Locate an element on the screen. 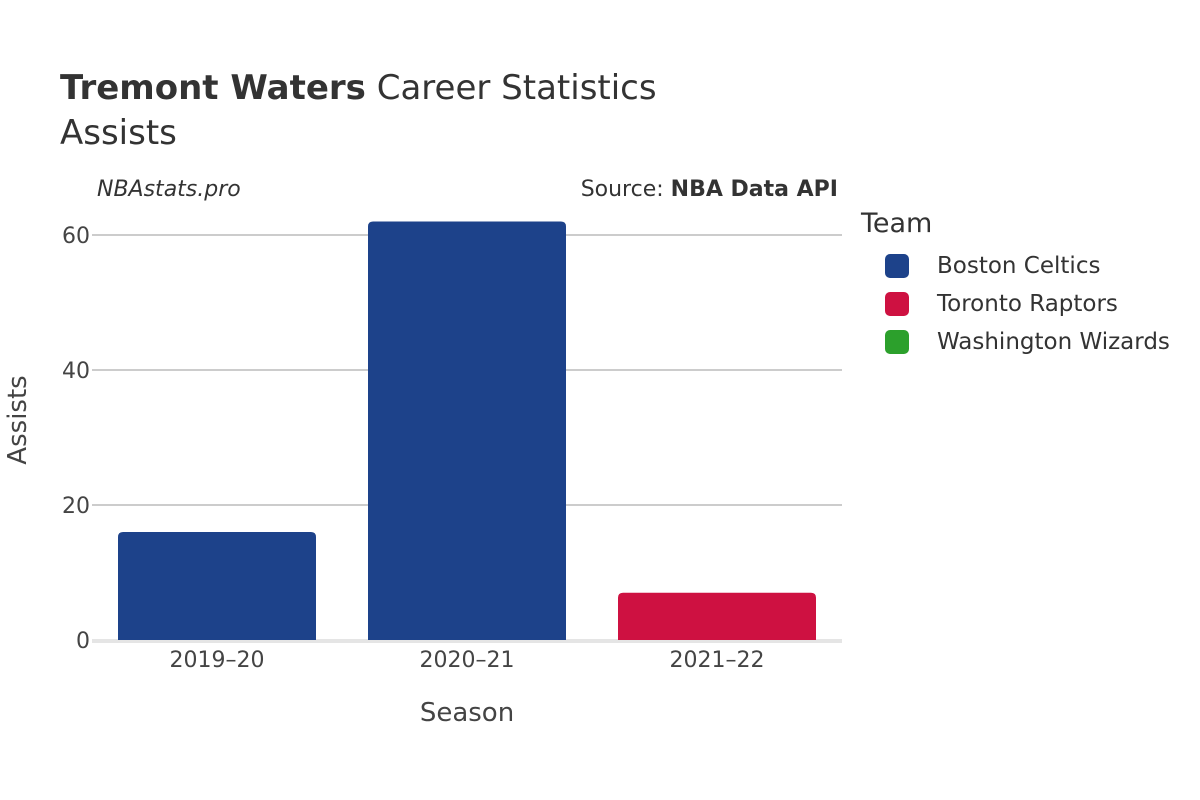 This screenshot has width=1200, height=800. x-tick-label: 2019–20 is located at coordinates (217, 660).